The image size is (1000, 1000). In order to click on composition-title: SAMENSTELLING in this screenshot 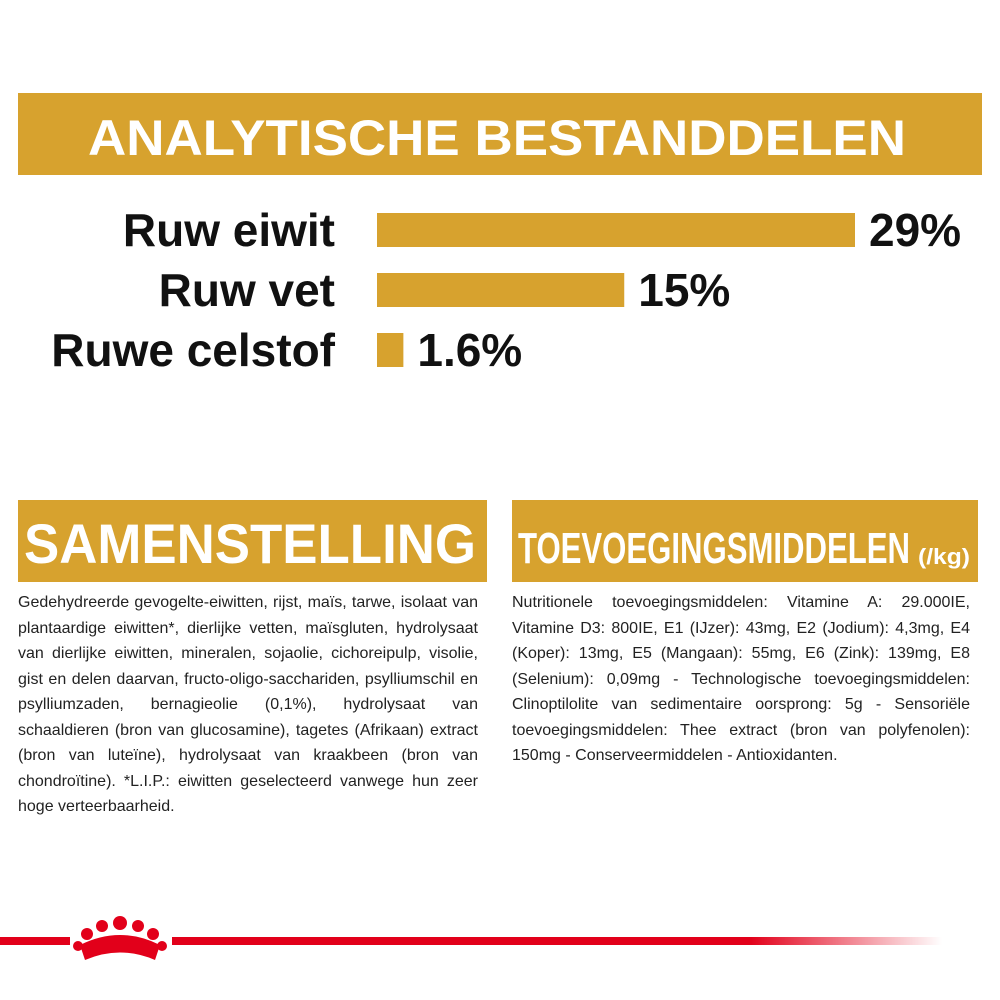, I will do `click(250, 543)`.